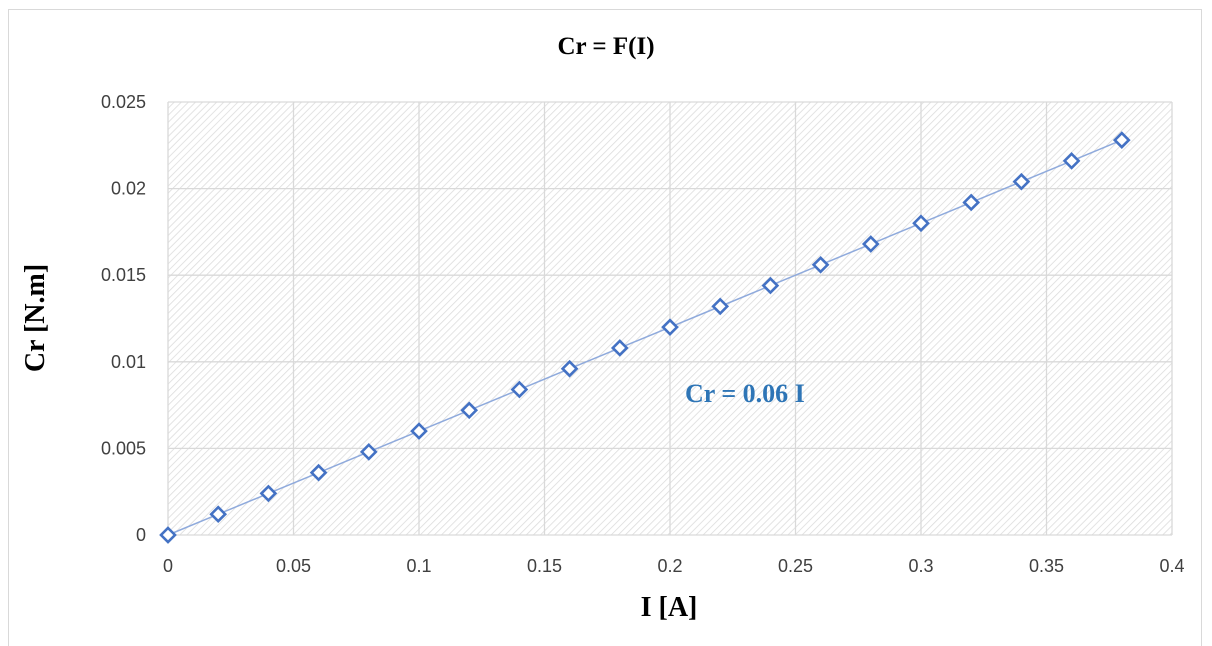 The image size is (1212, 646). What do you see at coordinates (168, 566) in the screenshot?
I see `x-tick-label: 0` at bounding box center [168, 566].